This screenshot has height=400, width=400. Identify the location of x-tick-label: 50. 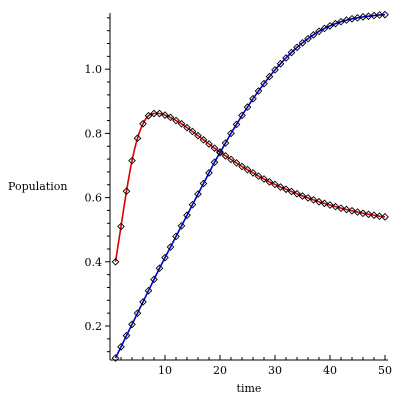
(385, 370).